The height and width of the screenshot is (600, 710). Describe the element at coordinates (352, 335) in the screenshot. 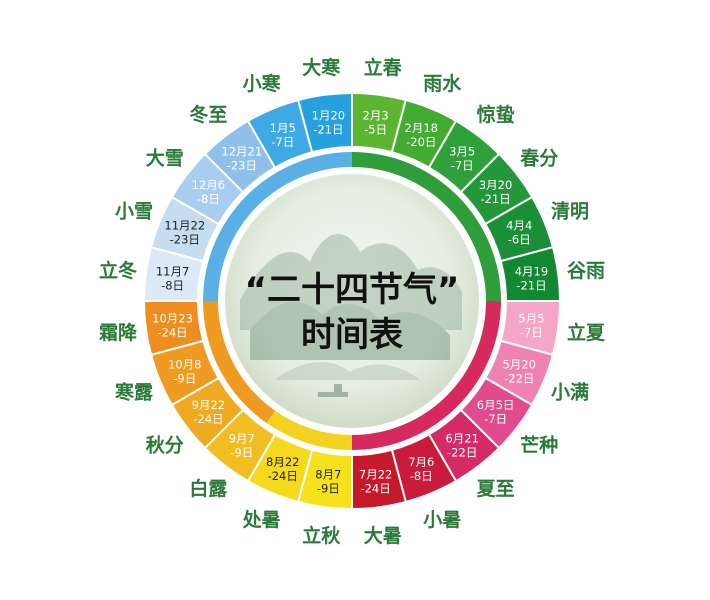

I see `chart-title-line2: 时间表` at that location.